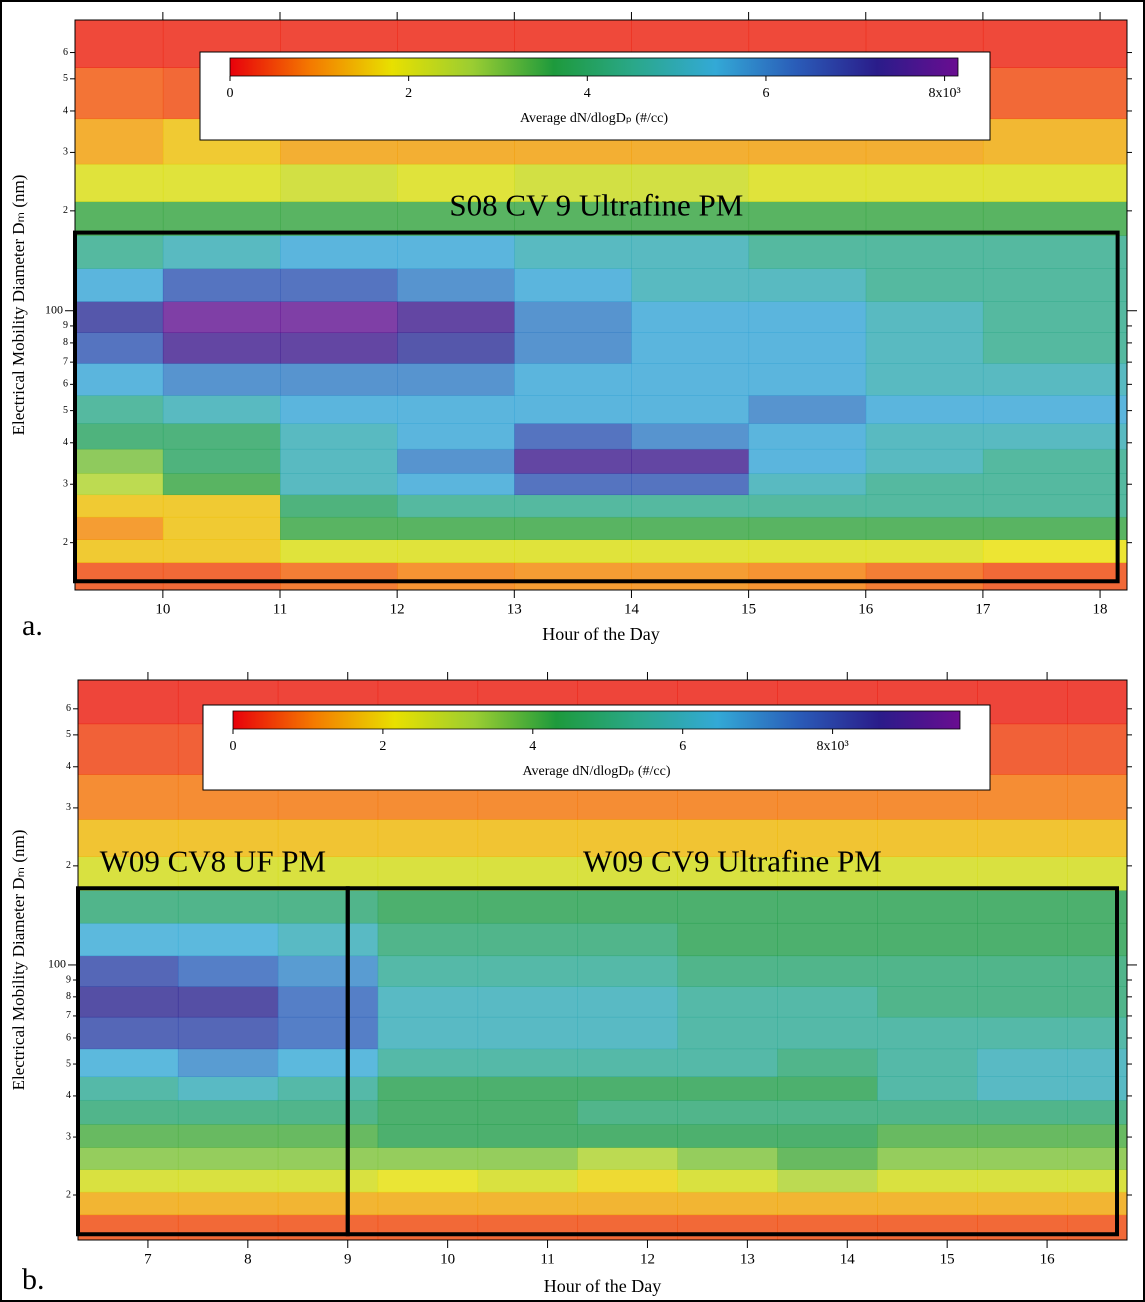 This screenshot has width=1145, height=1302. What do you see at coordinates (832, 746) in the screenshot?
I see `colorbar-tick-label: 8x10³` at bounding box center [832, 746].